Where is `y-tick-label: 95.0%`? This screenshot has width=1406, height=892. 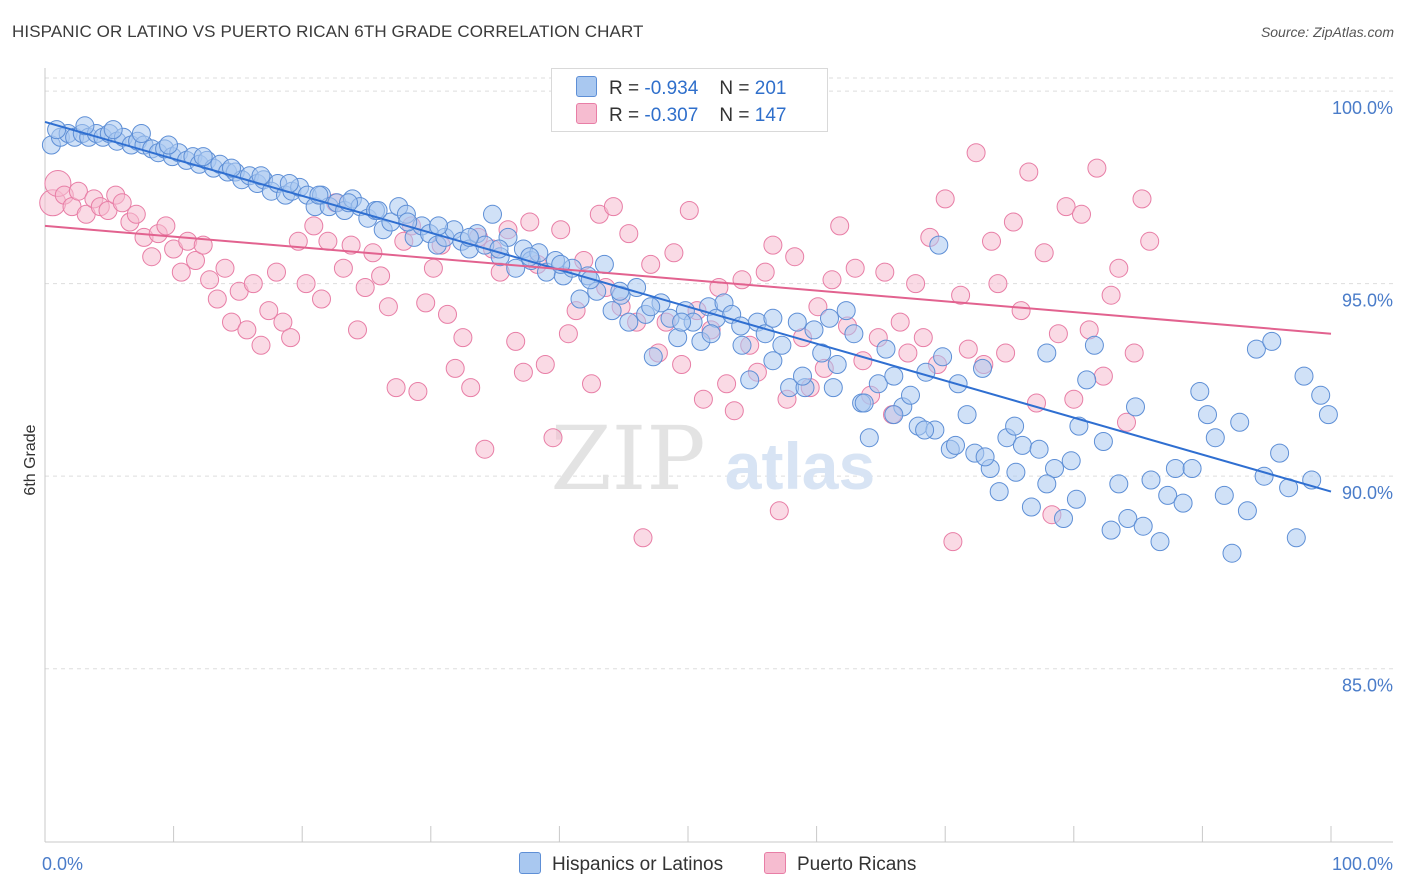 y-tick-label: 95.0% is located at coordinates (1367, 301).